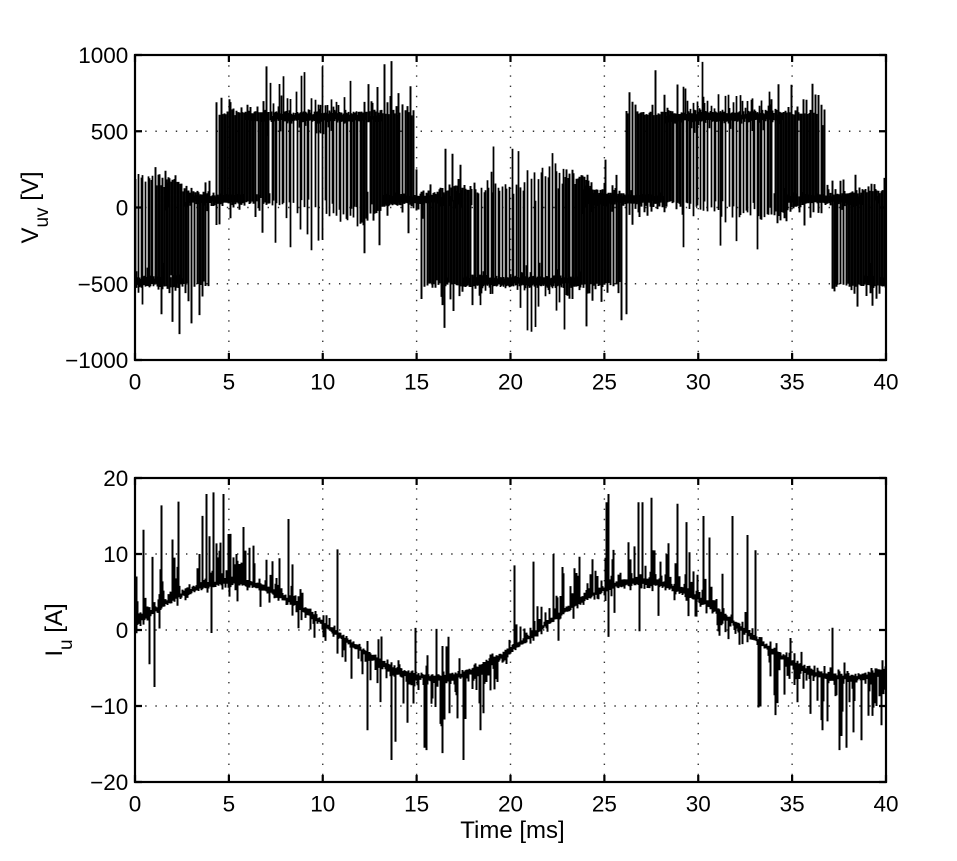  What do you see at coordinates (110, 131) in the screenshot?
I see `svg-text: 500` at bounding box center [110, 131].